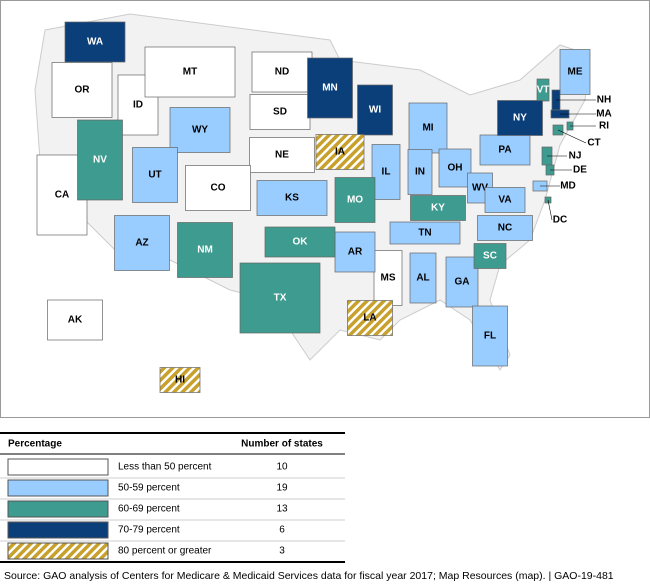 This screenshot has width=650, height=587. I want to click on state-label: CO, so click(218, 188).